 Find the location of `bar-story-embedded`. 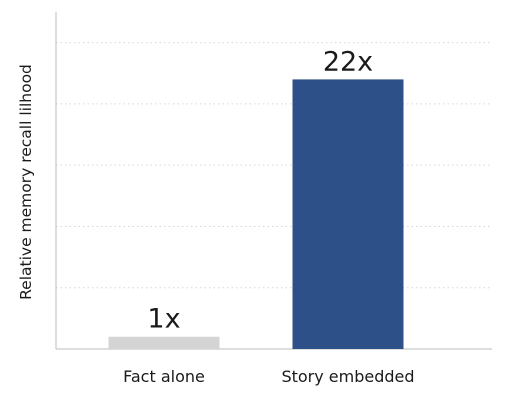

bar-story-embedded is located at coordinates (348, 214).